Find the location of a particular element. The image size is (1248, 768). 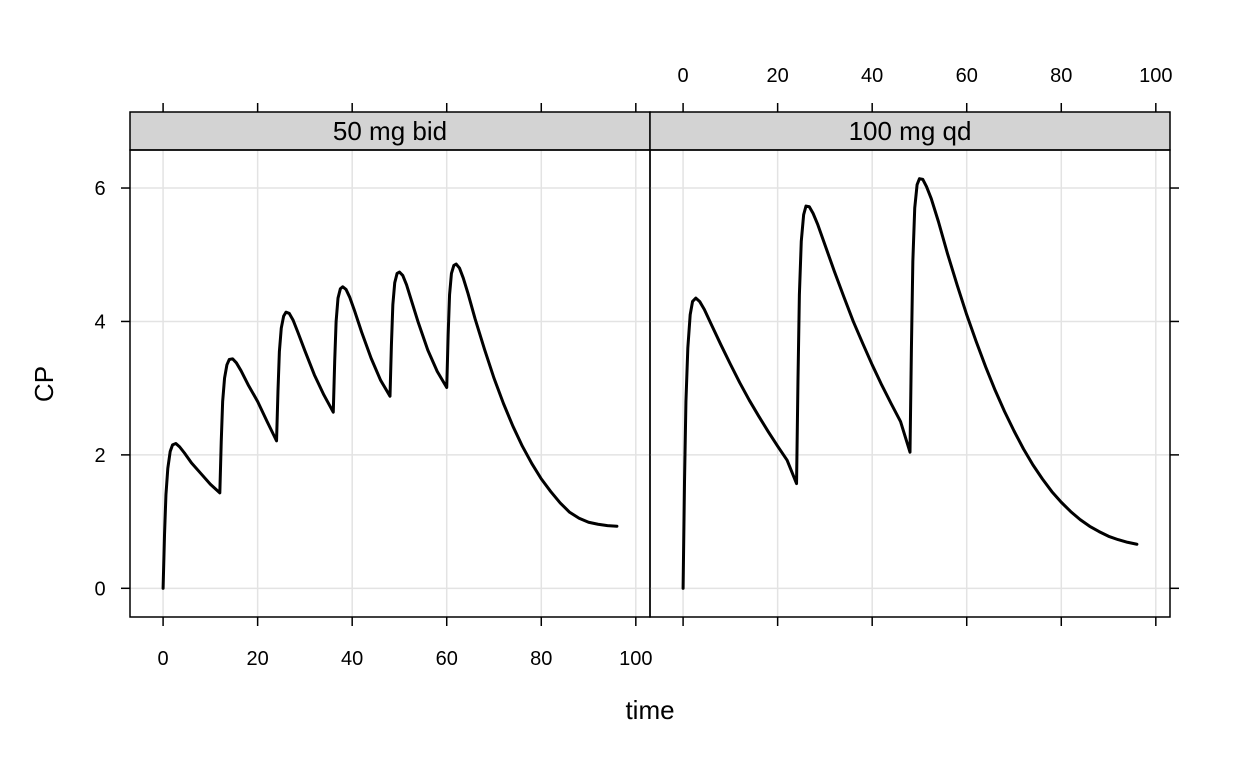

y-tick-label: 2 is located at coordinates (99, 456).